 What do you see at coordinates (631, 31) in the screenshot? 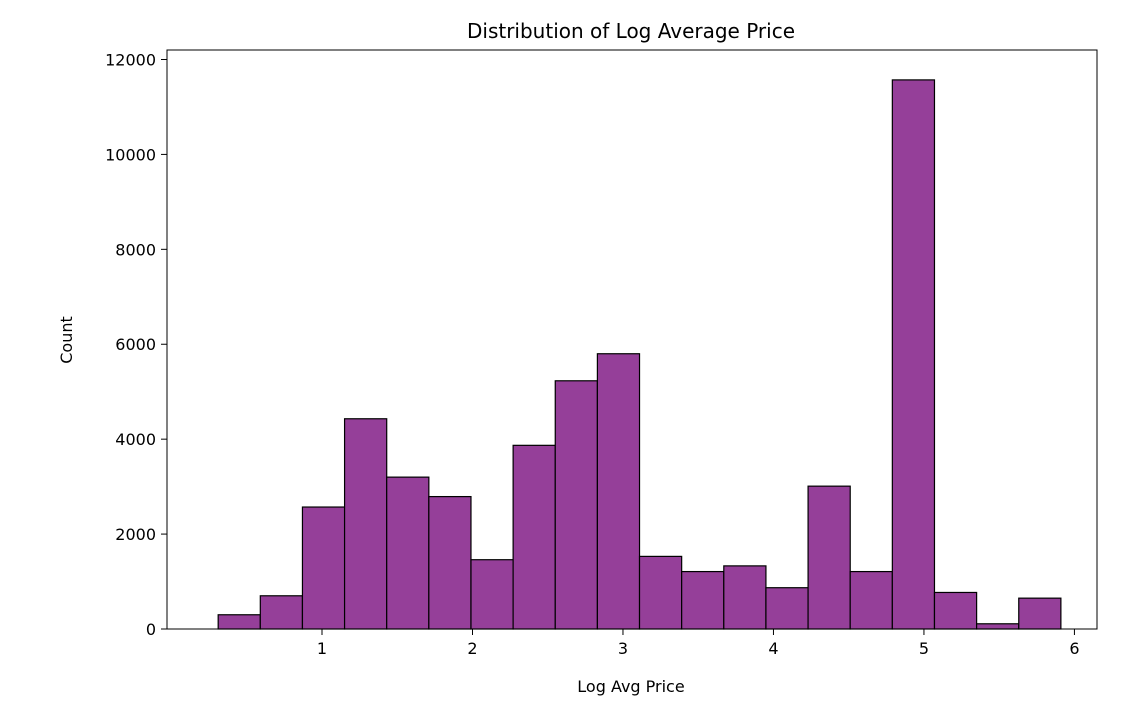
I see `chart-title: Distribution of Log Average Price` at bounding box center [631, 31].